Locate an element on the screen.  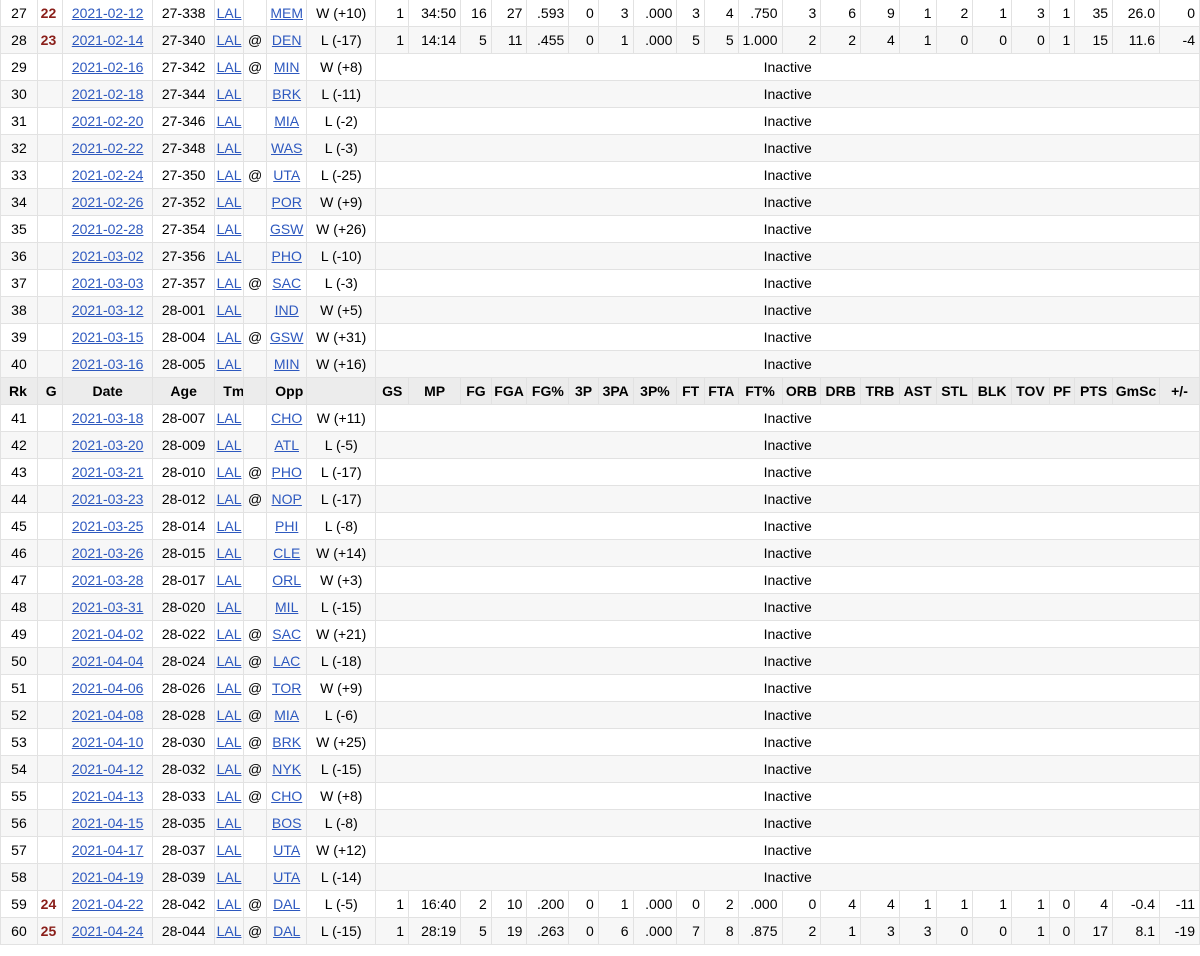
opponent-link: ATL is located at coordinates (286, 445).